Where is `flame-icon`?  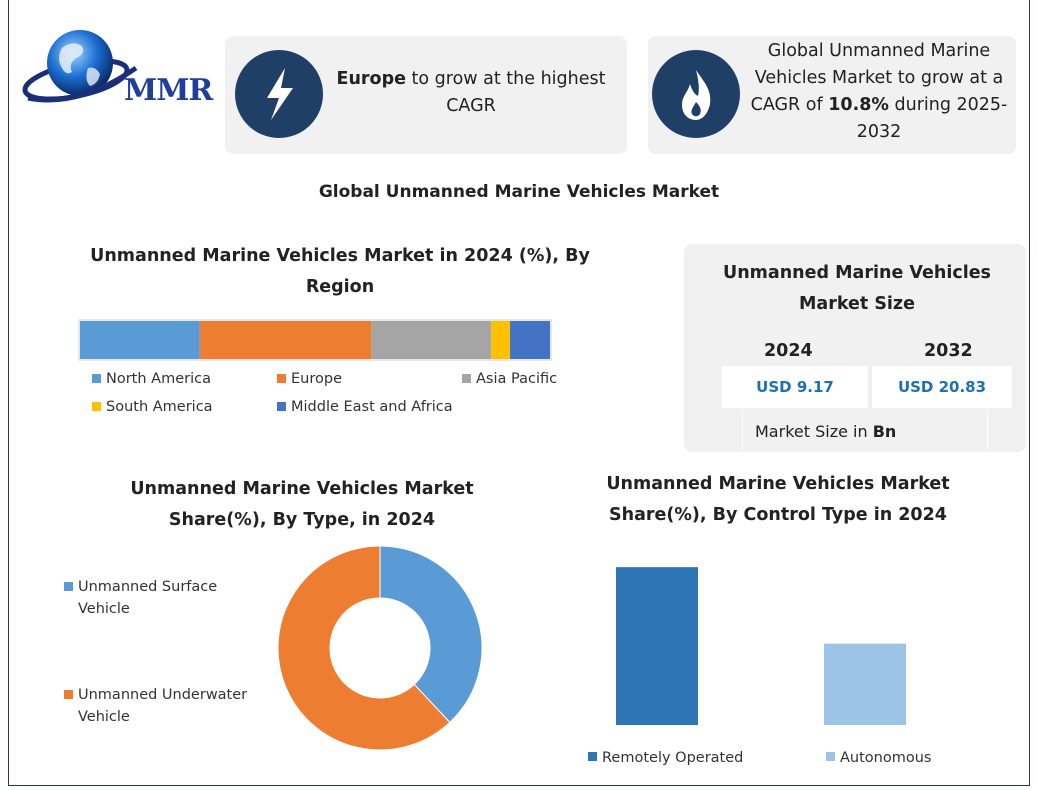 flame-icon is located at coordinates (696, 95).